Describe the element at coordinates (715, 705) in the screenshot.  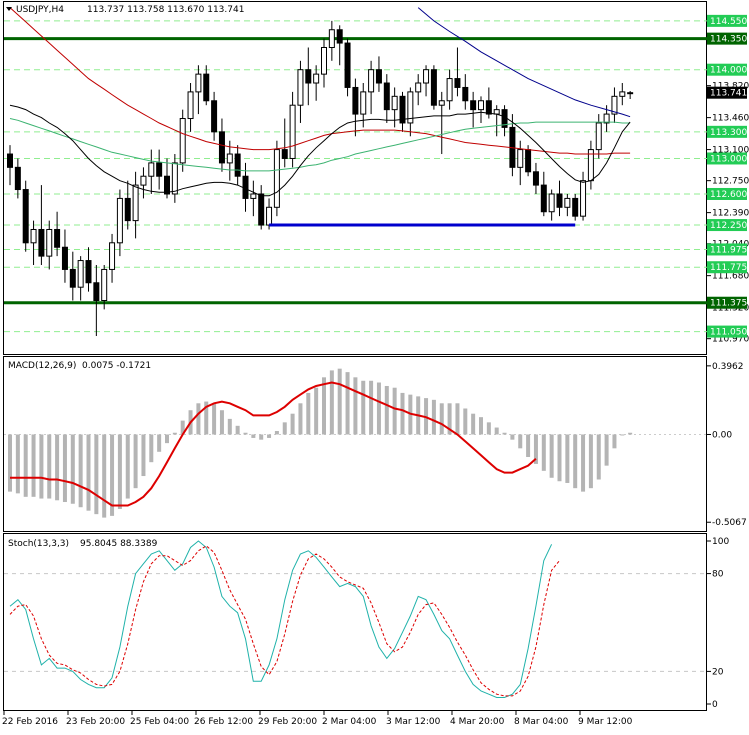
I see `stoch-tick-label: 0` at that location.